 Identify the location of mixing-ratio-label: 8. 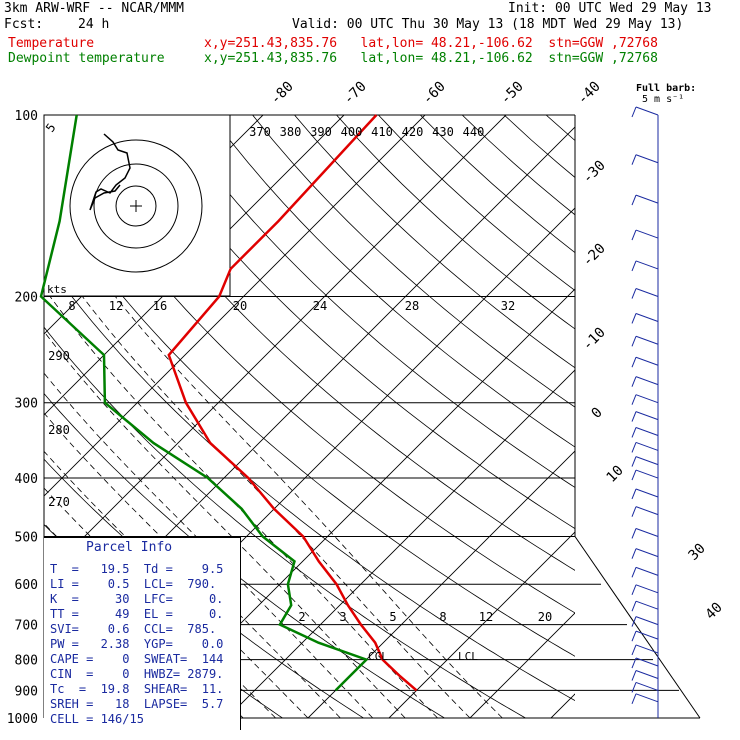
(442, 617).